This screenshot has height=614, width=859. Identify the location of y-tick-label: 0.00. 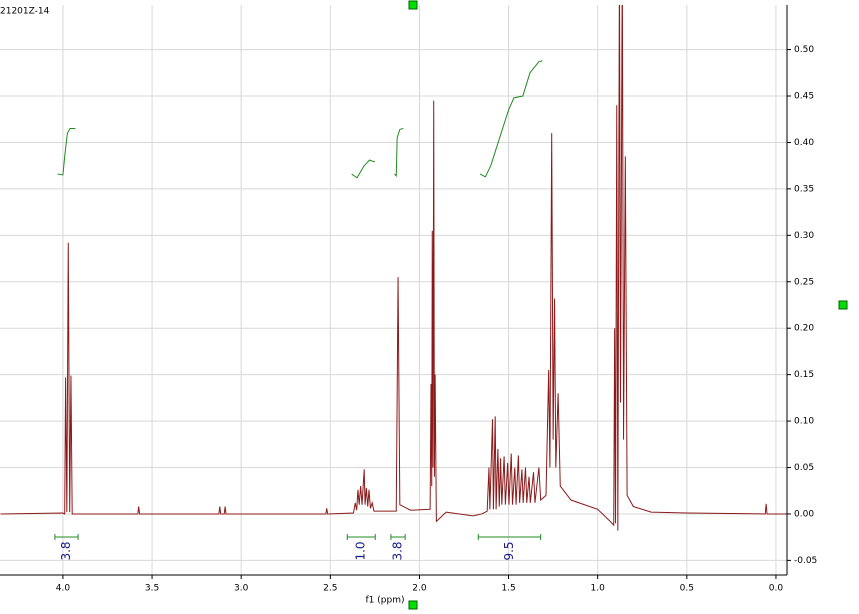
(804, 514).